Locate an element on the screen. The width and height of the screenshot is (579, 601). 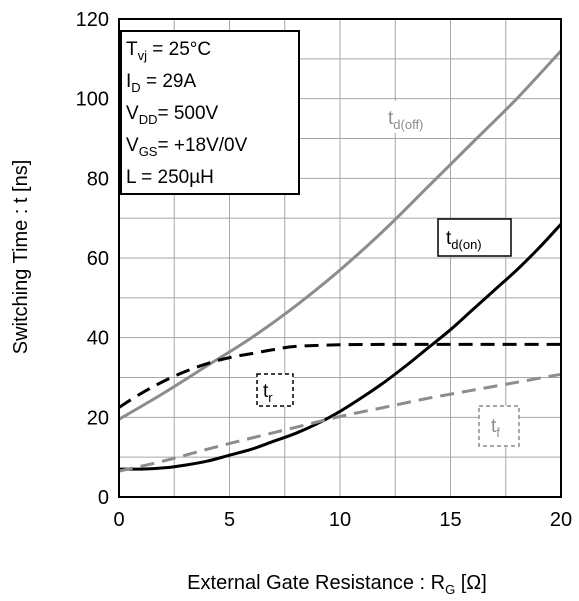
curve-label-2: tr is located at coordinates (268, 393).